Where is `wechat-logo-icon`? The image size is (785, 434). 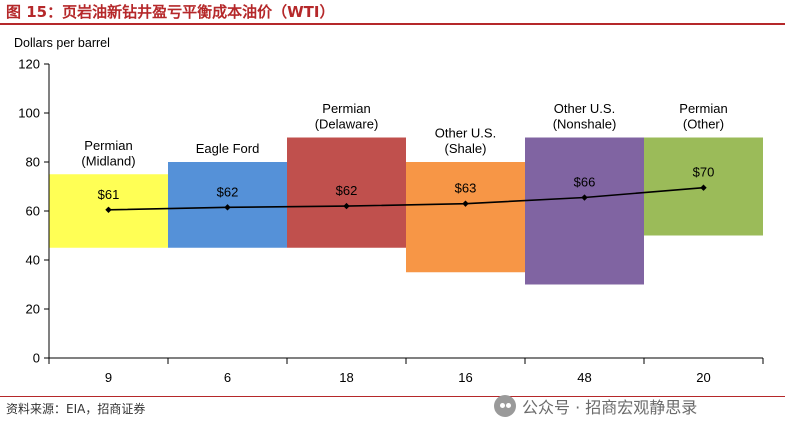
wechat-logo-icon is located at coordinates (505, 406).